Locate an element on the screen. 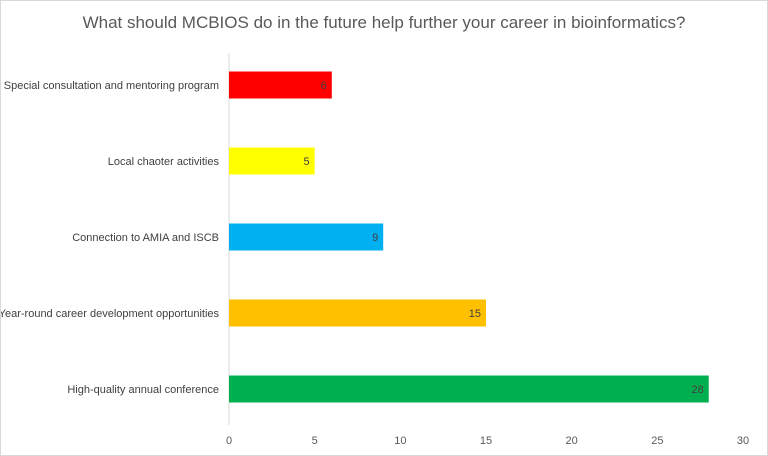 The image size is (768, 456). bar-value-label: 5 is located at coordinates (307, 162).